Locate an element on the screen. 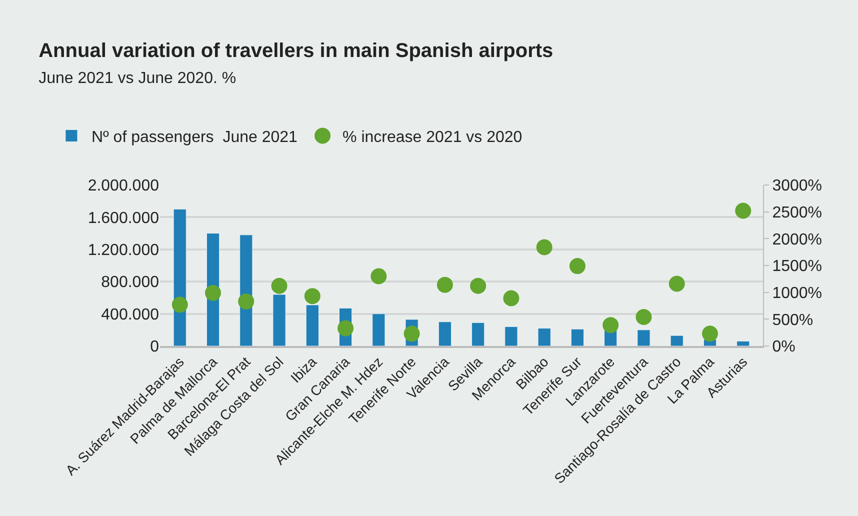  y-tick-label: 0 is located at coordinates (155, 347).